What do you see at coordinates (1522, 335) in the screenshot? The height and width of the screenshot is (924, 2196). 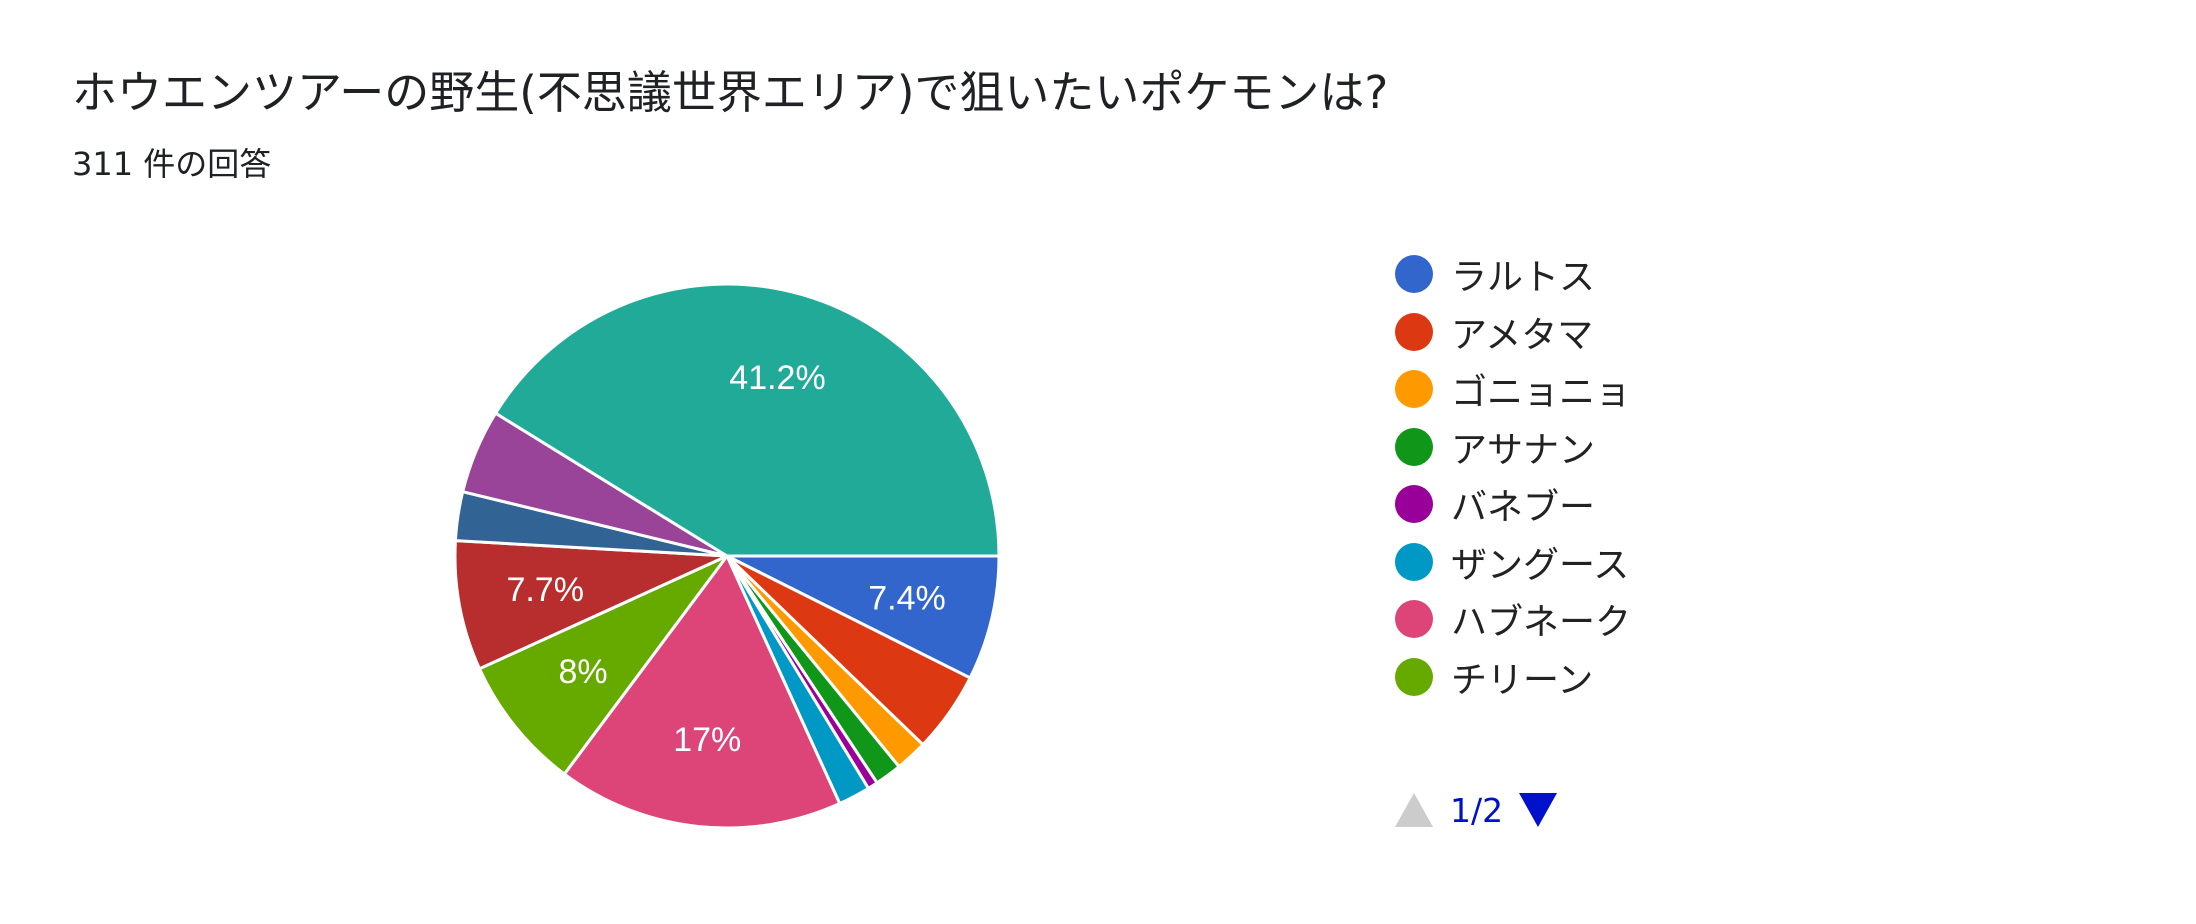 I see `legend-label: アメタマ` at bounding box center [1522, 335].